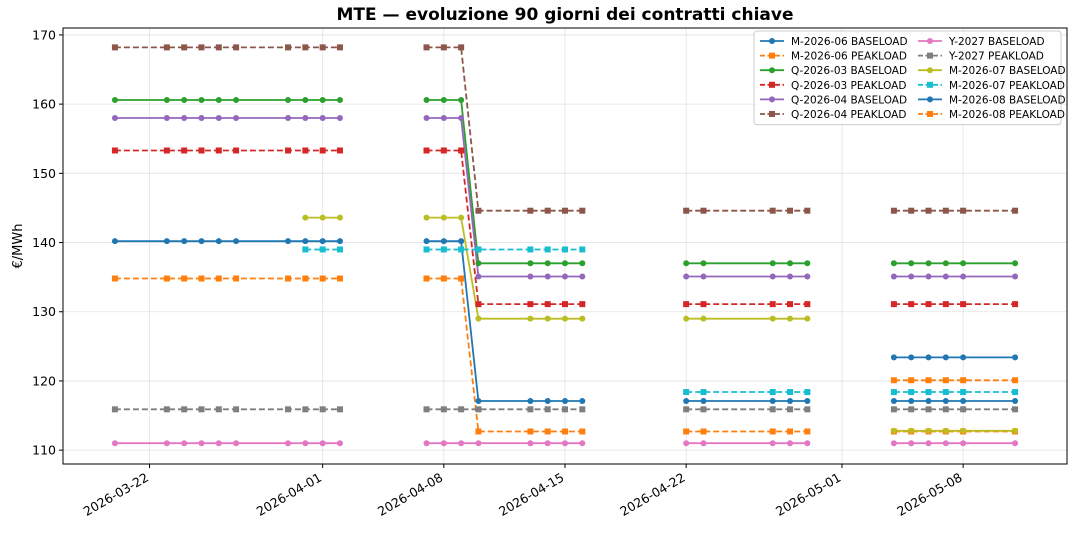  Describe the element at coordinates (531, 494) in the screenshot. I see `x-tick-label: 2026-04-15` at that location.